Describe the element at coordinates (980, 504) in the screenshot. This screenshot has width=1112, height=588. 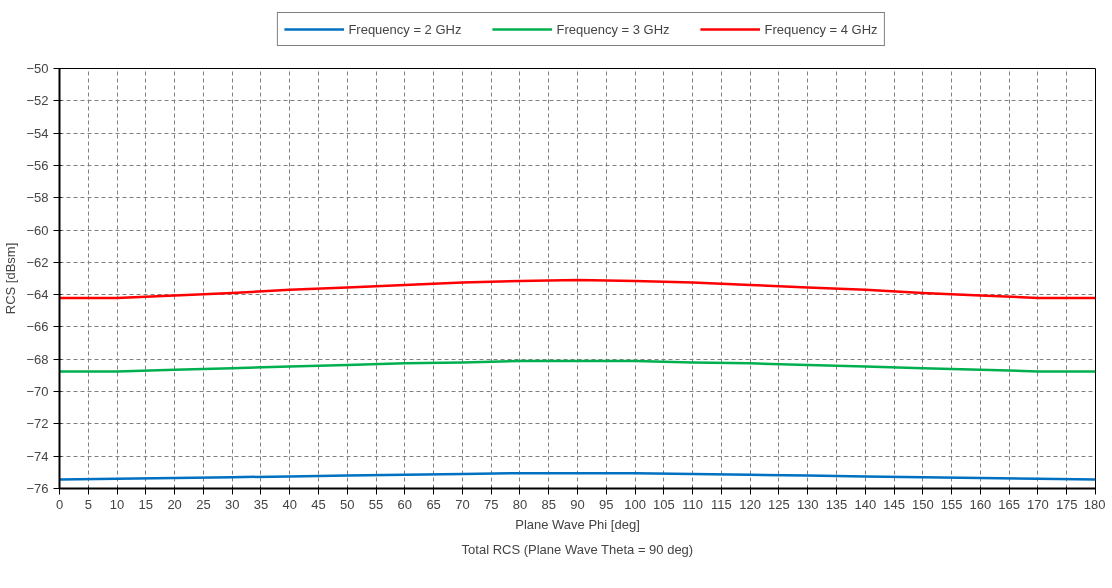
I see `x-tick-label: 160` at that location.